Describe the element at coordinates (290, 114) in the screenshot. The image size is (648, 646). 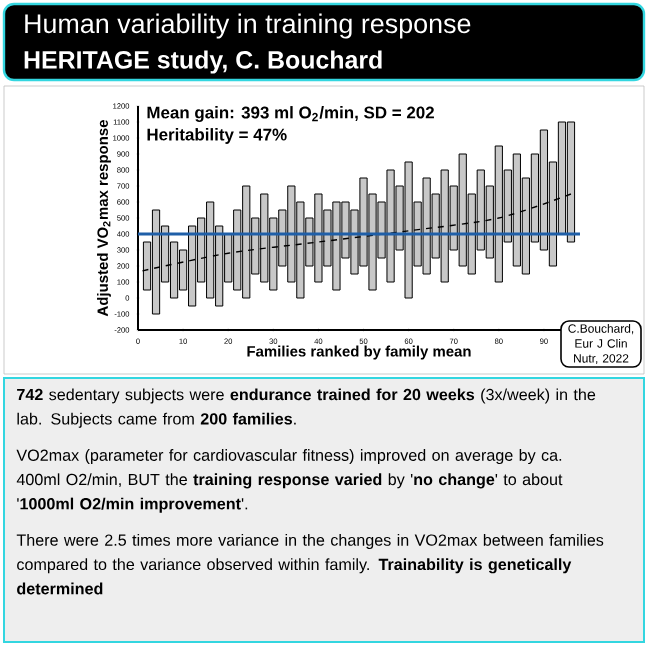
I see `text: Mean gain: 393 ml O$_{2}$/min, SD = 202` at that location.